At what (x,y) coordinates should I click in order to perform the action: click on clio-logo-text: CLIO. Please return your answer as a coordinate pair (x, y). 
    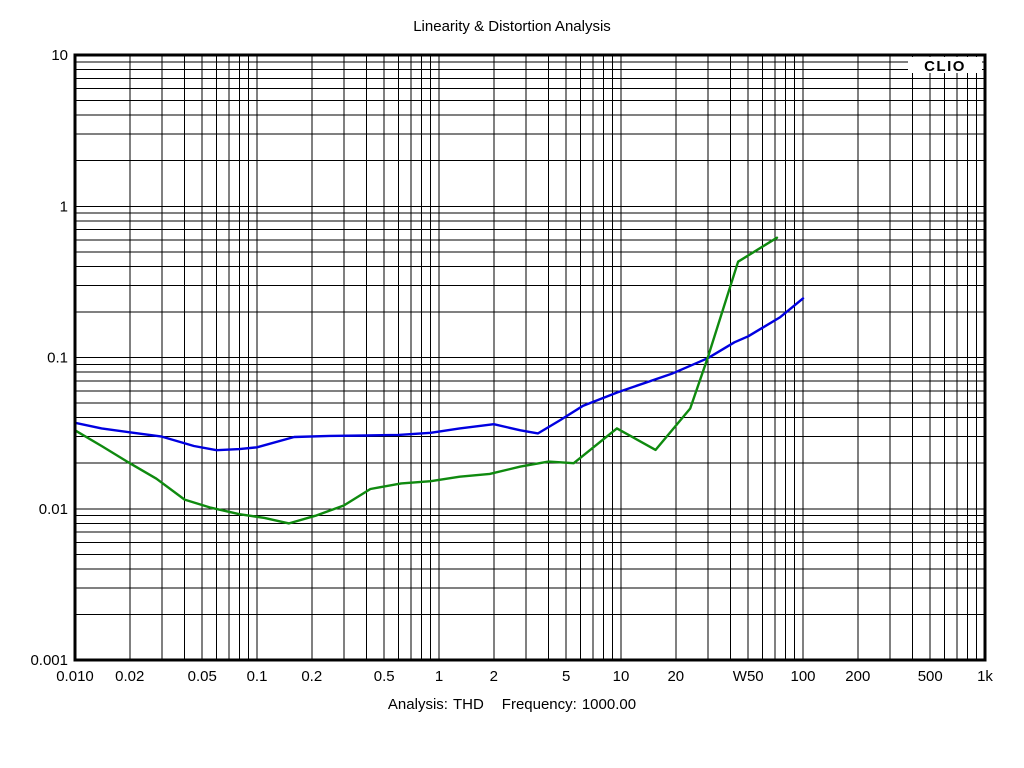
    Looking at the image, I should click on (945, 66).